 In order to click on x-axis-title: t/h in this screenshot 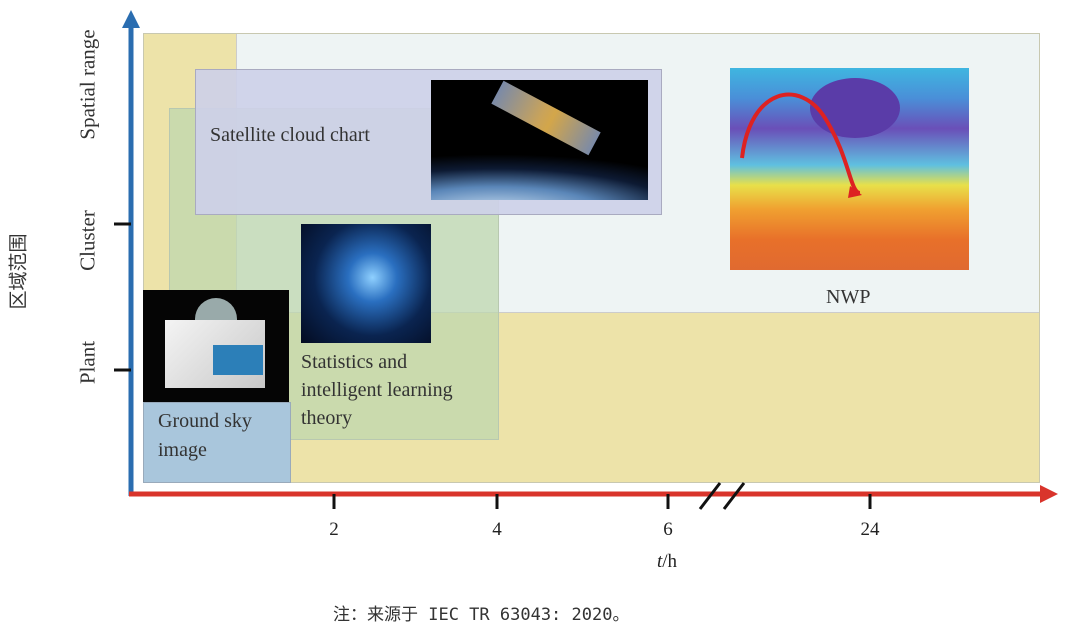, I will do `click(667, 561)`.